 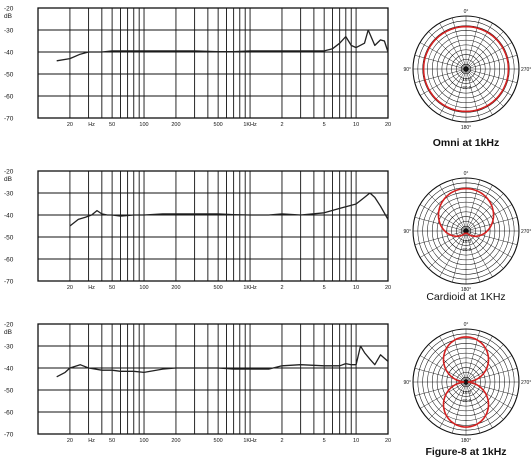 I want to click on x-tick-label: 10, so click(x=356, y=288).